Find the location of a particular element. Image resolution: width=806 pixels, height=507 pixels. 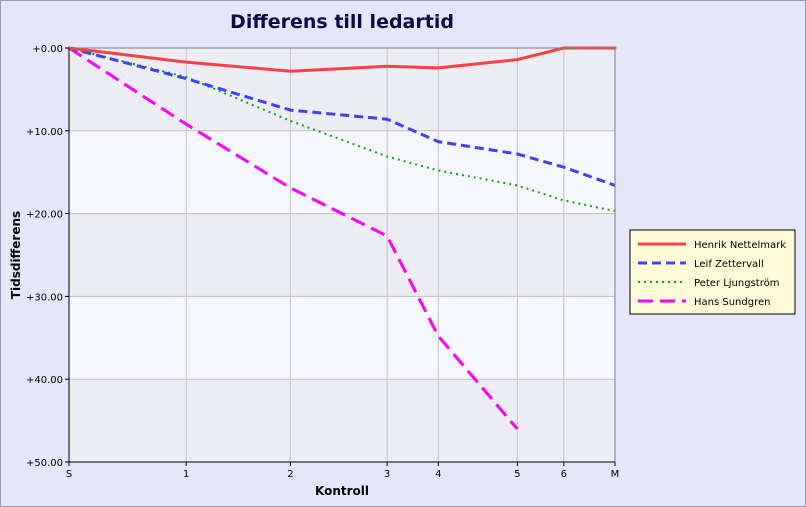

x-tick-label: S is located at coordinates (69, 474).